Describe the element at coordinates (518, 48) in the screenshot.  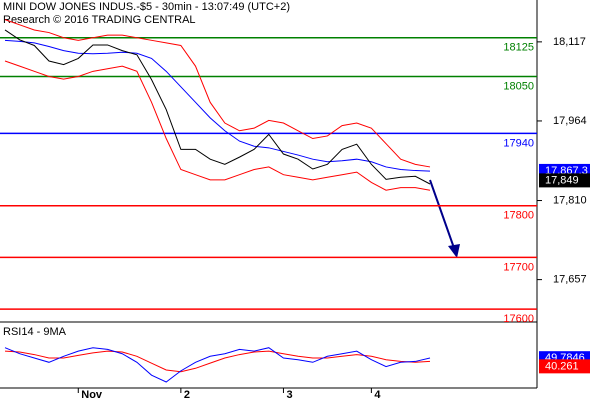
I see `level-label: 18125` at that location.